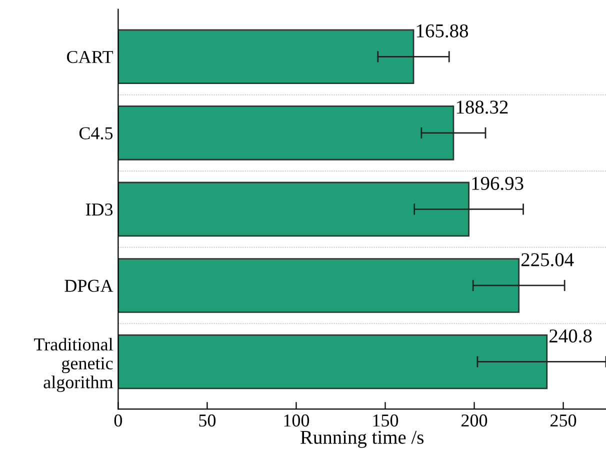  Describe the element at coordinates (89, 286) in the screenshot. I see `y-tick-label: DPGA` at that location.